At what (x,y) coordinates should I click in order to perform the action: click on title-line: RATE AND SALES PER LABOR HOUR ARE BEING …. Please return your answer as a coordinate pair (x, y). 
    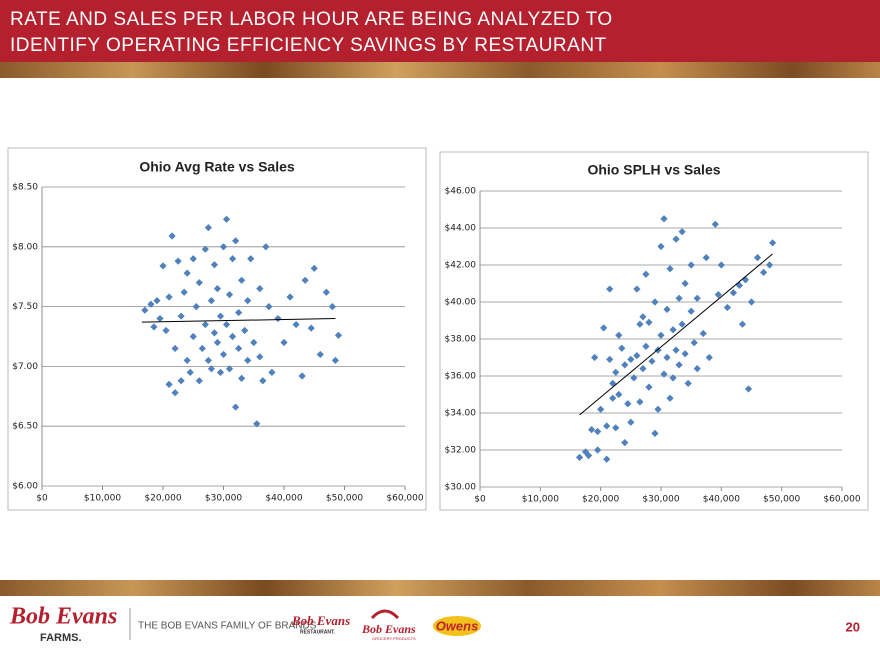
    Looking at the image, I should click on (311, 19).